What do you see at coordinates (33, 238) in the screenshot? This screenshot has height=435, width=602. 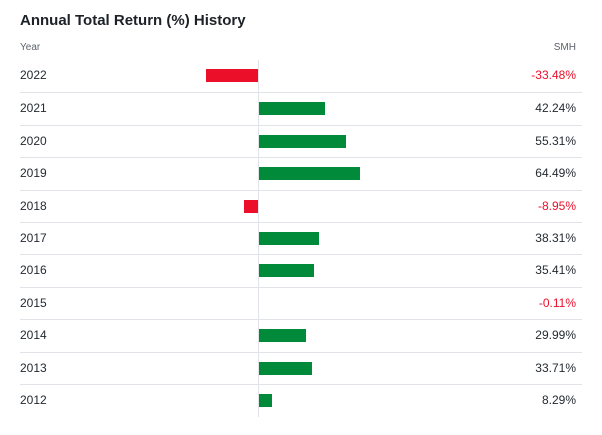 I see `year-label: 2017` at bounding box center [33, 238].